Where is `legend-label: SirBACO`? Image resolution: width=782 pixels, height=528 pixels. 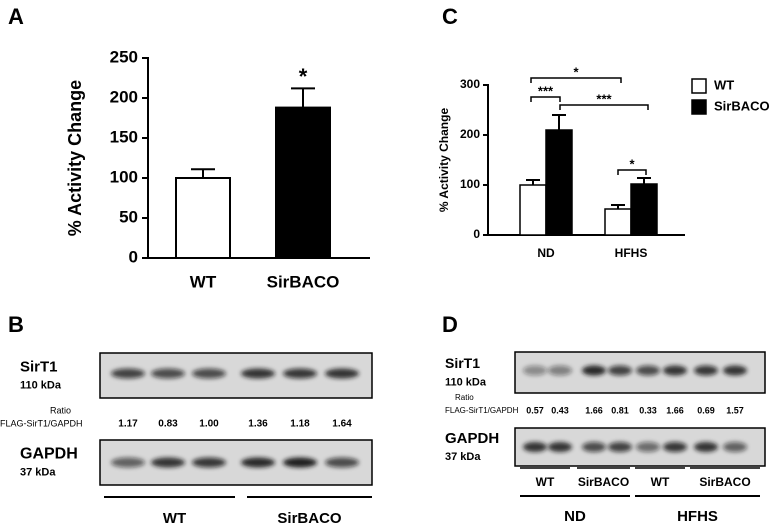
legend-label: SirBACO is located at coordinates (742, 105).